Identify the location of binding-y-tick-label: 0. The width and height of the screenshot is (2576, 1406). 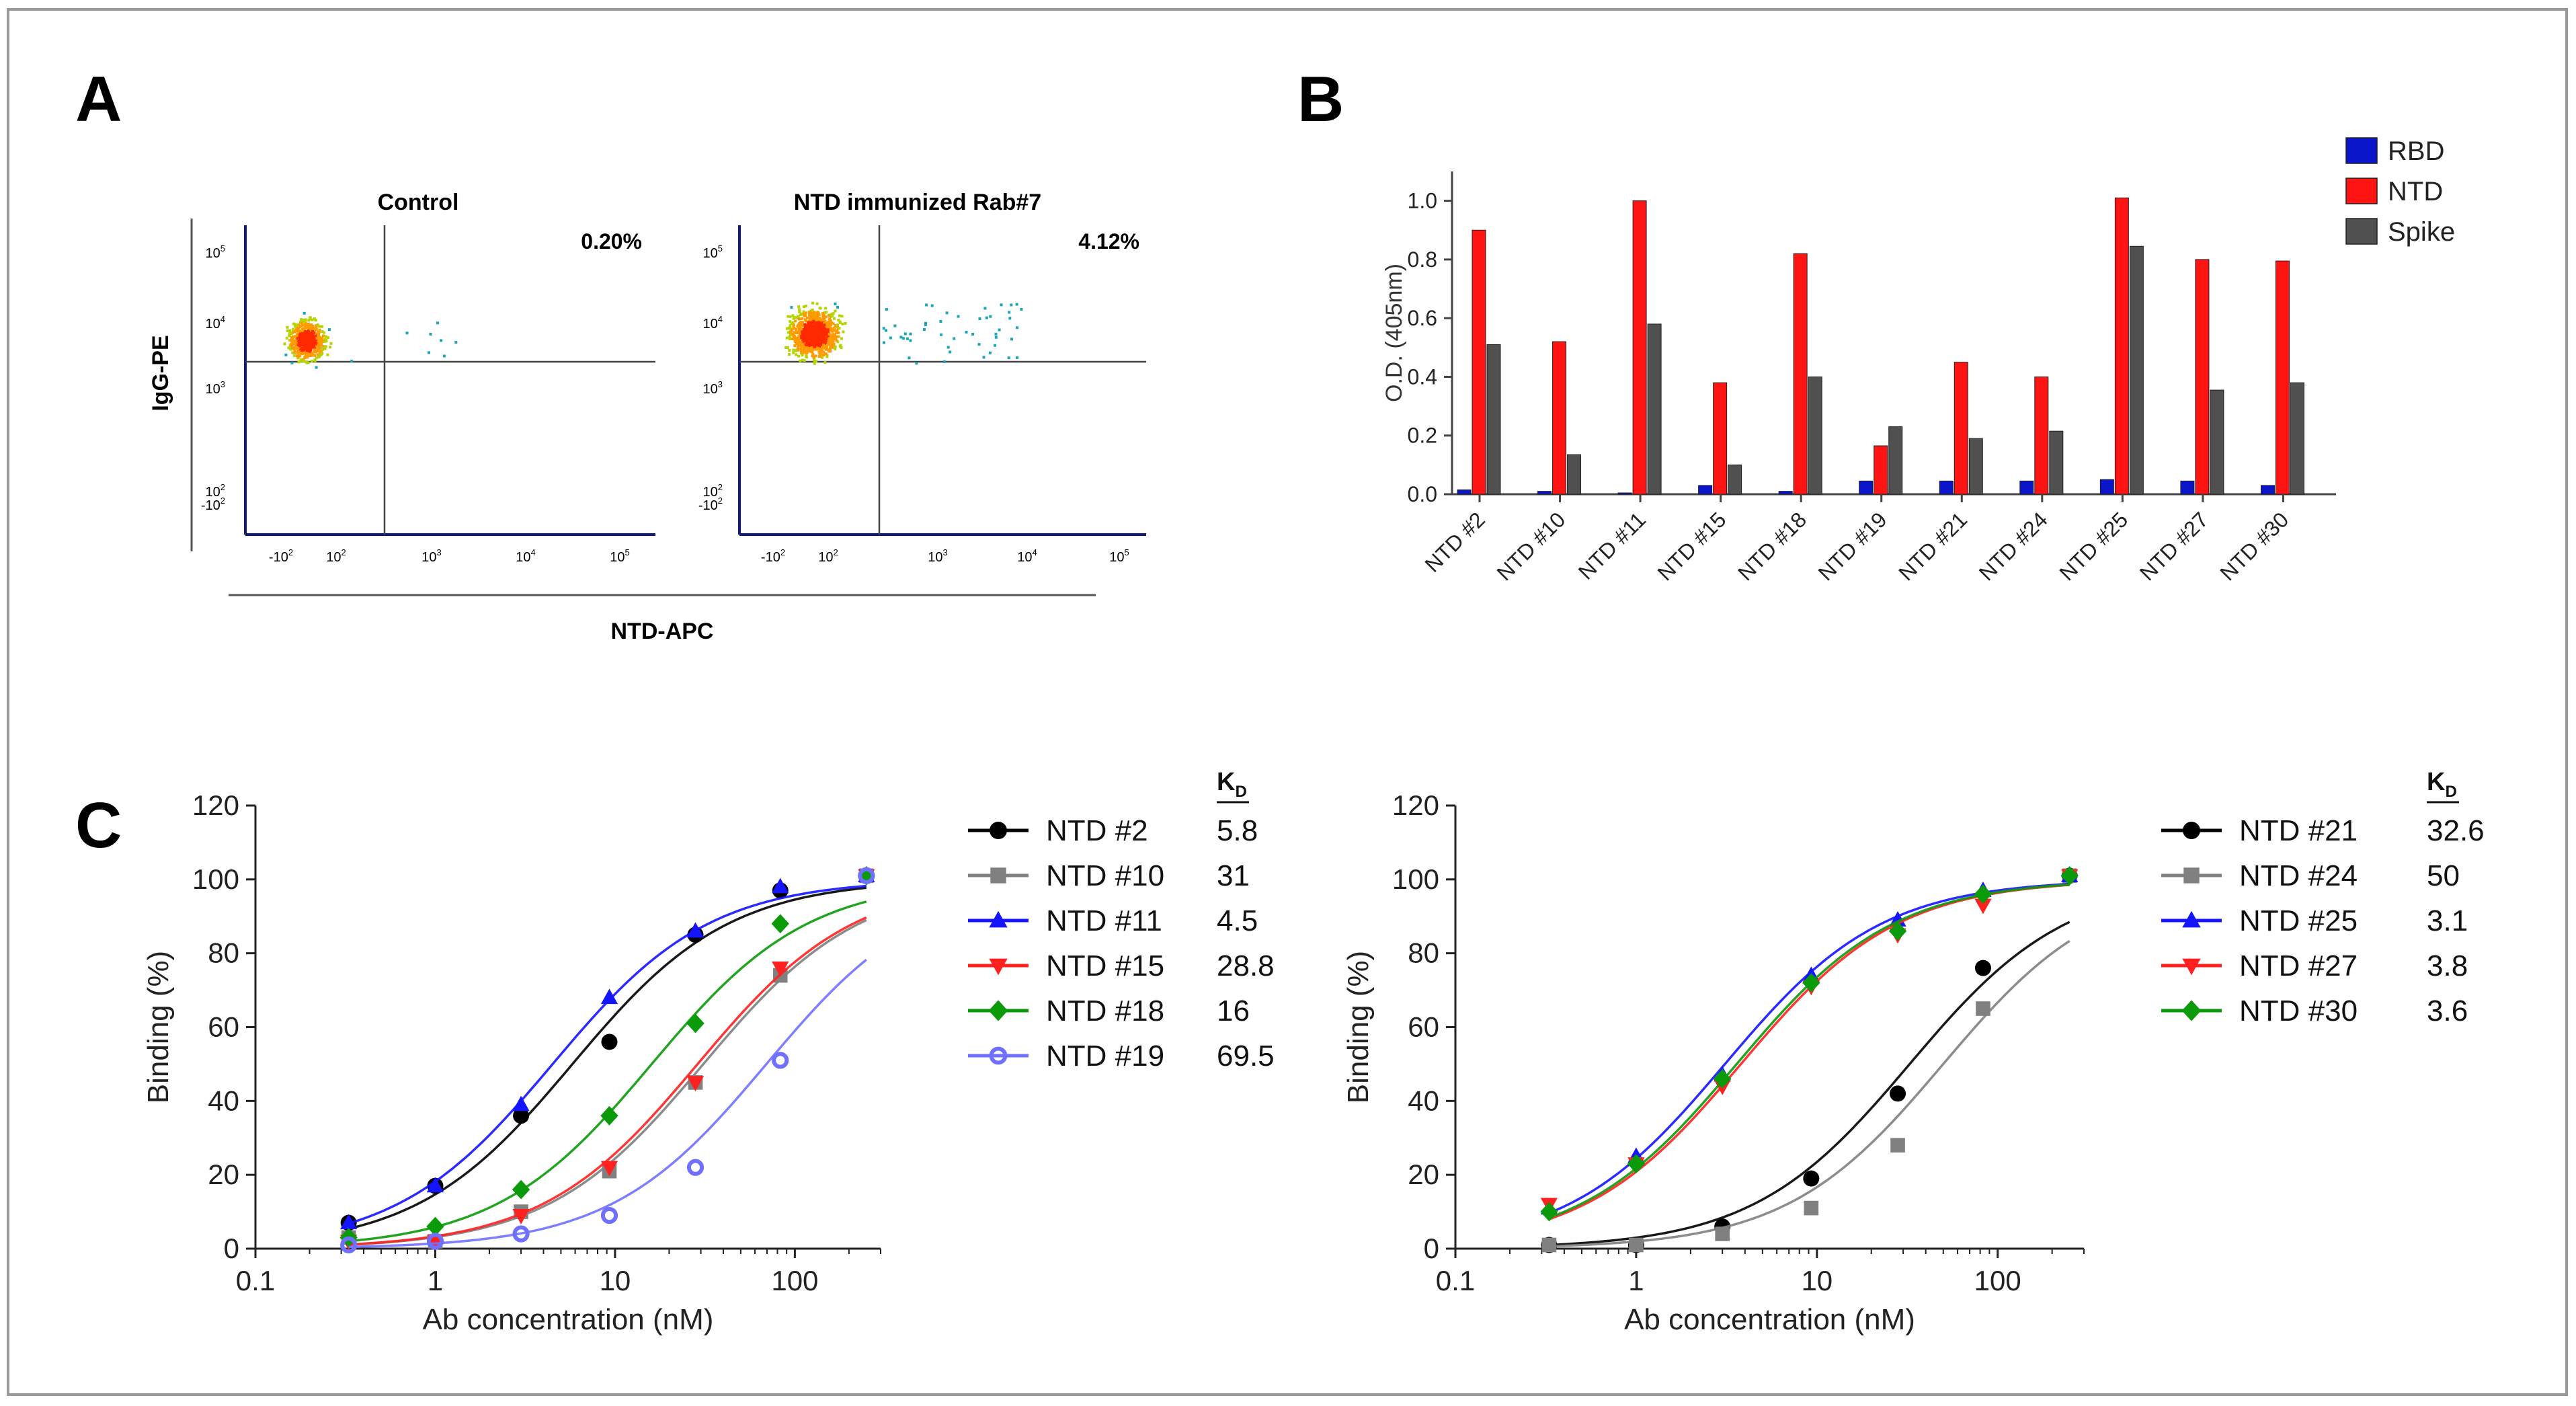
(1431, 1248).